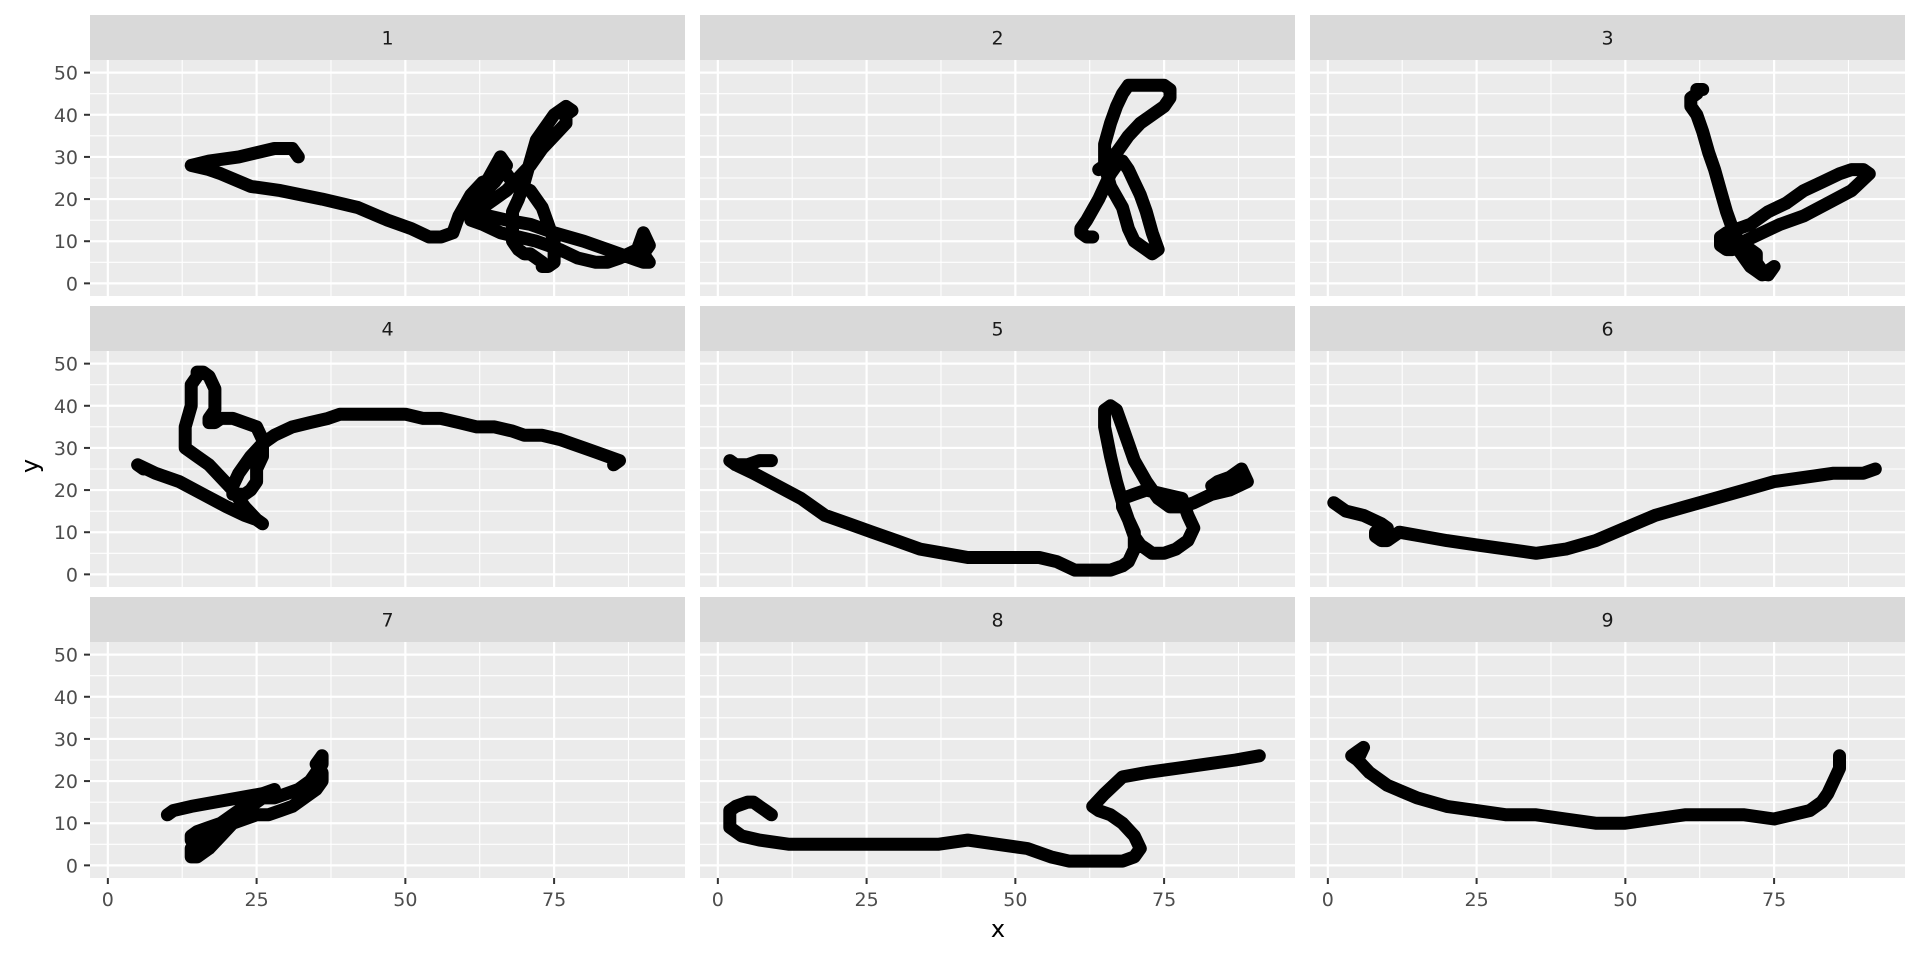 Image resolution: width=1920 pixels, height=960 pixels. I want to click on facet-strip-label: 5, so click(997, 330).